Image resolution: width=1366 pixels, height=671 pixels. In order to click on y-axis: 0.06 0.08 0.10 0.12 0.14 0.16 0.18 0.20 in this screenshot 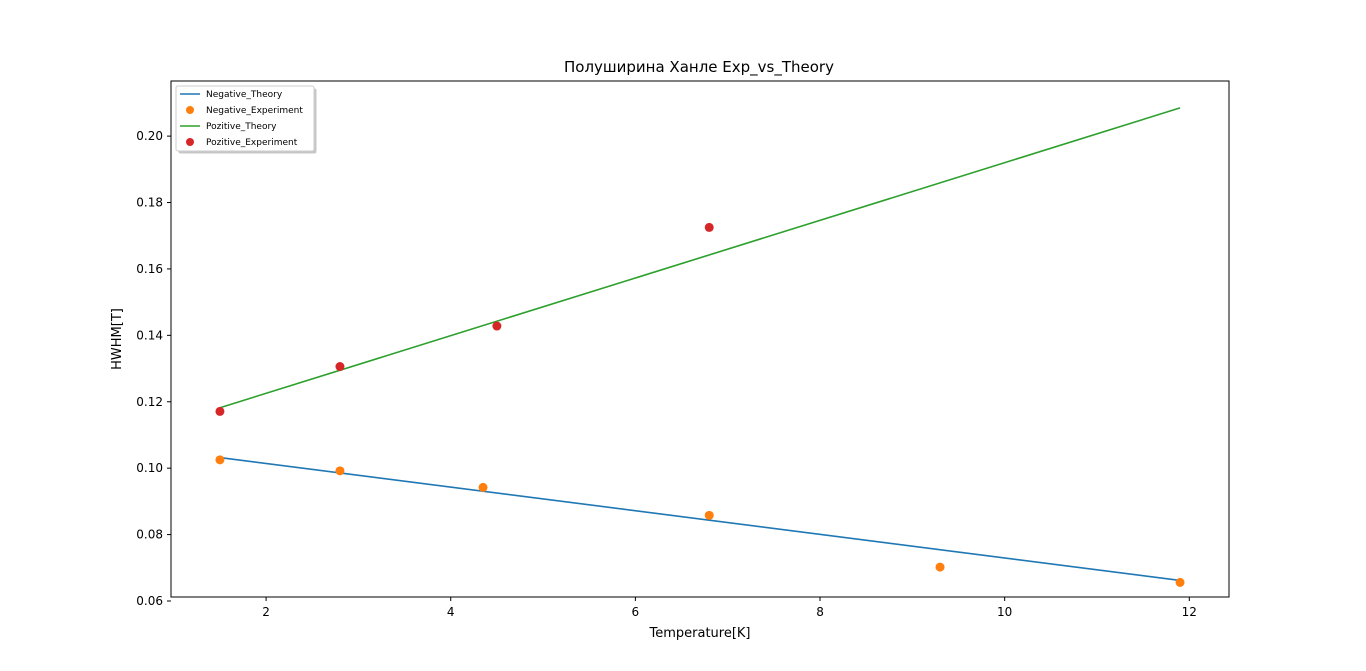, I will do `click(153, 368)`.